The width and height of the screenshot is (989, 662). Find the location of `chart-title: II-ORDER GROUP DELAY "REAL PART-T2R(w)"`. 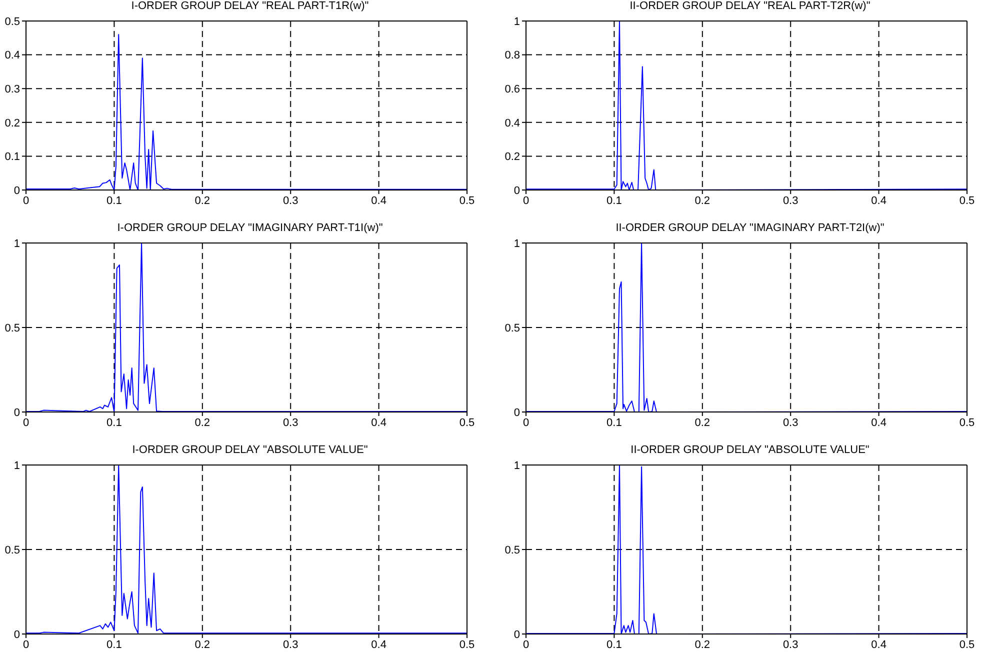

chart-title: II-ORDER GROUP DELAY "REAL PART-T2R(w)" is located at coordinates (750, 7).